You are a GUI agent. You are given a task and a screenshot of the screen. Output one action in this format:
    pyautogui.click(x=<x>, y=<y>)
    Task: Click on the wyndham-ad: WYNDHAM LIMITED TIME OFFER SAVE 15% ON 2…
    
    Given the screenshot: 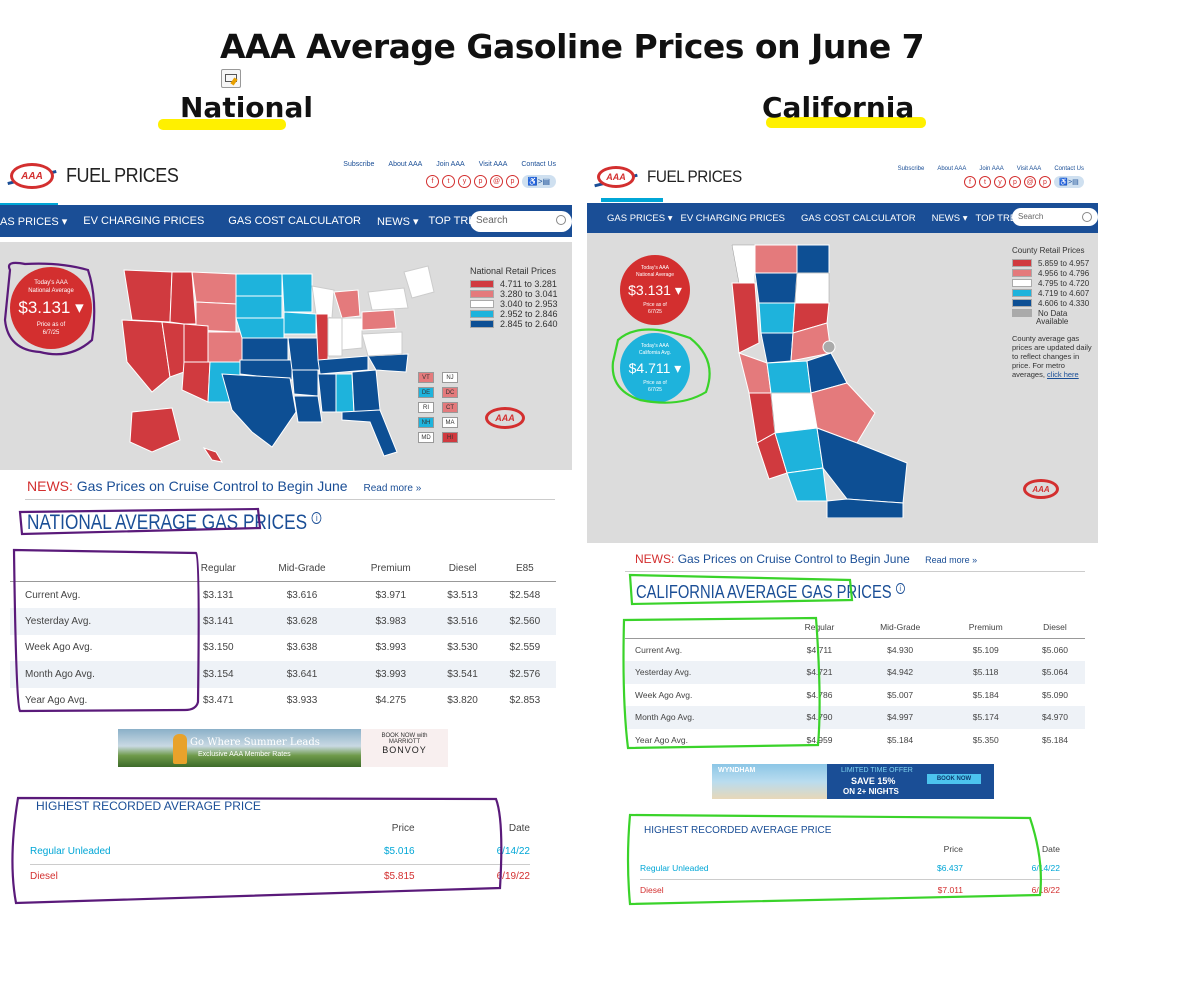 What is the action you would take?
    pyautogui.click(x=853, y=781)
    